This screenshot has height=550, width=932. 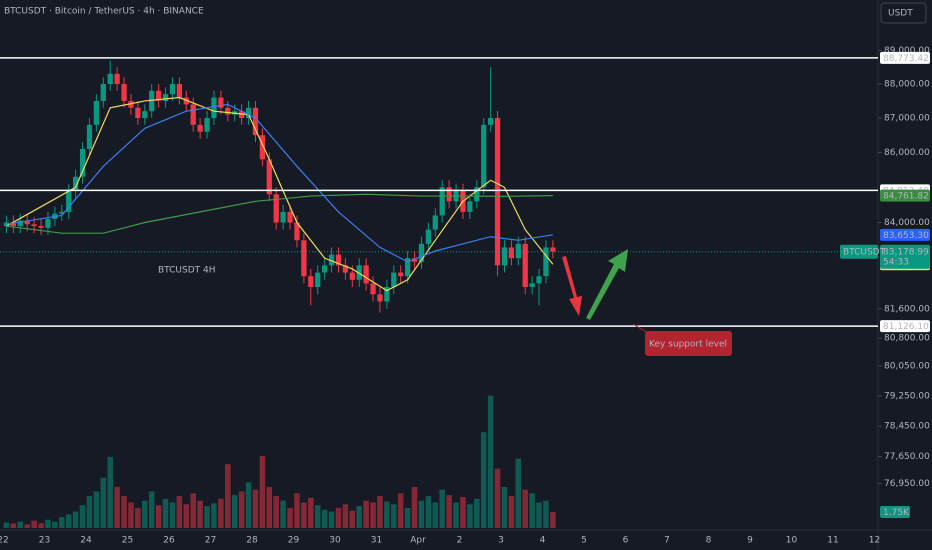 What do you see at coordinates (907, 153) in the screenshot?
I see `y-tick-label: 86,000.00` at bounding box center [907, 153].